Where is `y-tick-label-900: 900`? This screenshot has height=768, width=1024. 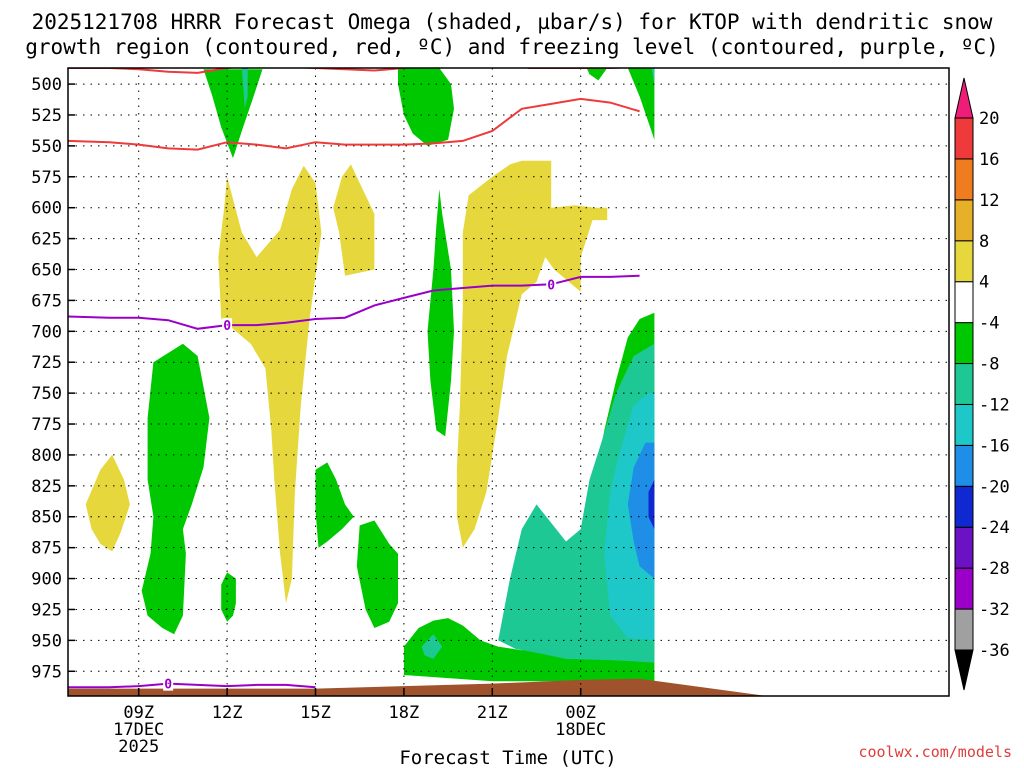 y-tick-label-900: 900 is located at coordinates (46, 580).